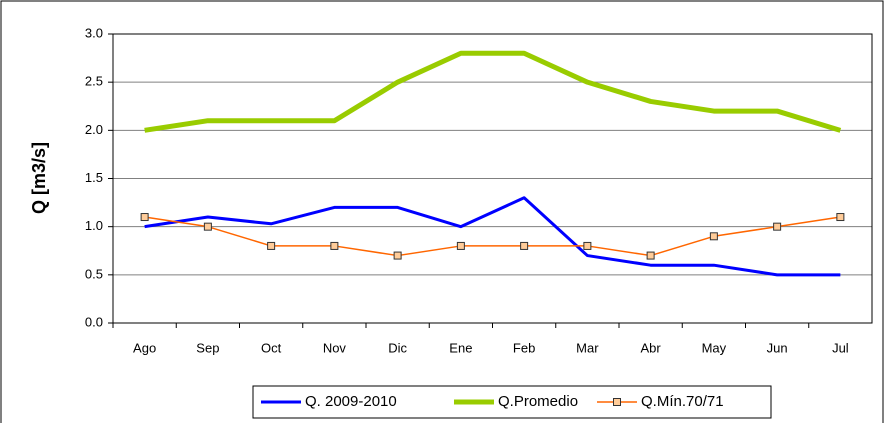 The width and height of the screenshot is (885, 423). I want to click on x-tick-label: Abr, so click(651, 347).